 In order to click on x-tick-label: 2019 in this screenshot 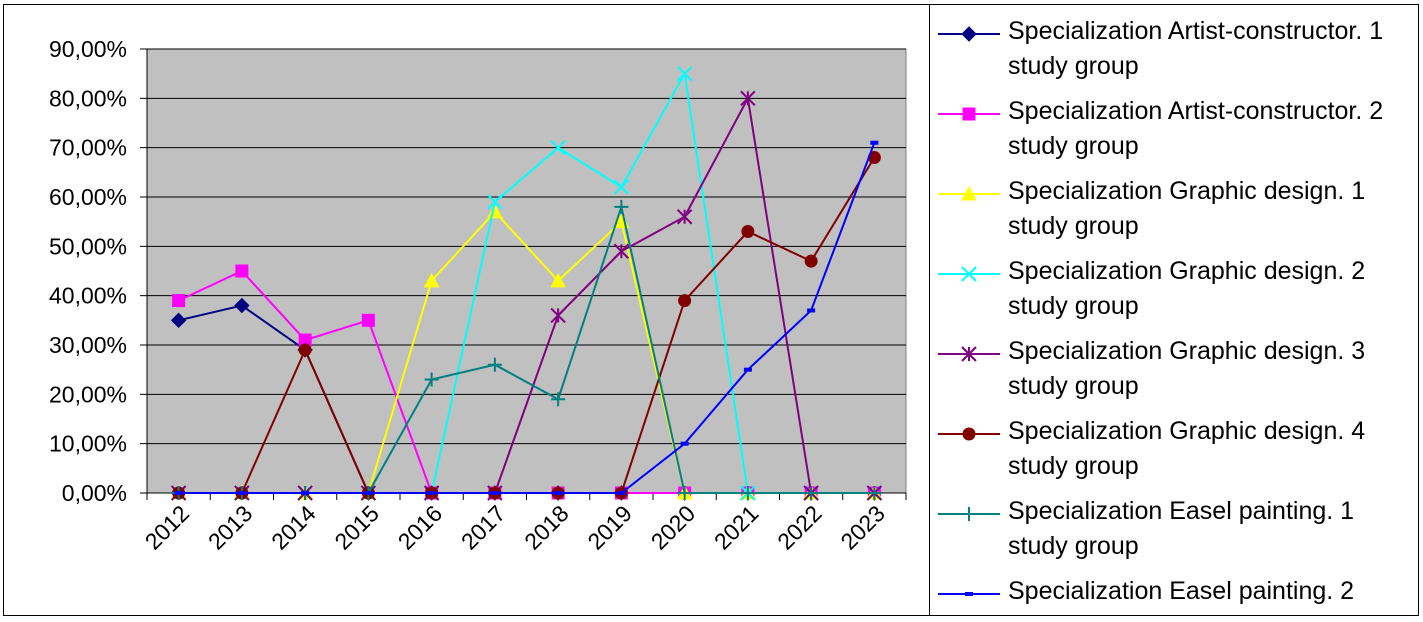, I will do `click(609, 527)`.